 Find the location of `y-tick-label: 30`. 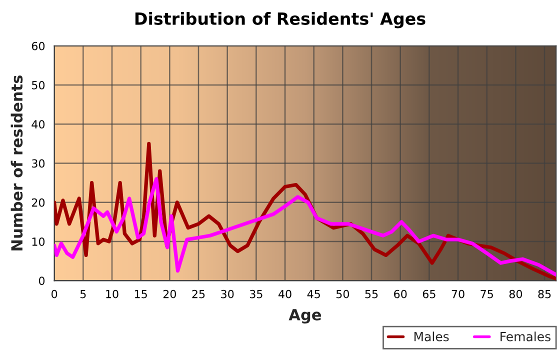

y-tick-label: 30 is located at coordinates (38, 163).